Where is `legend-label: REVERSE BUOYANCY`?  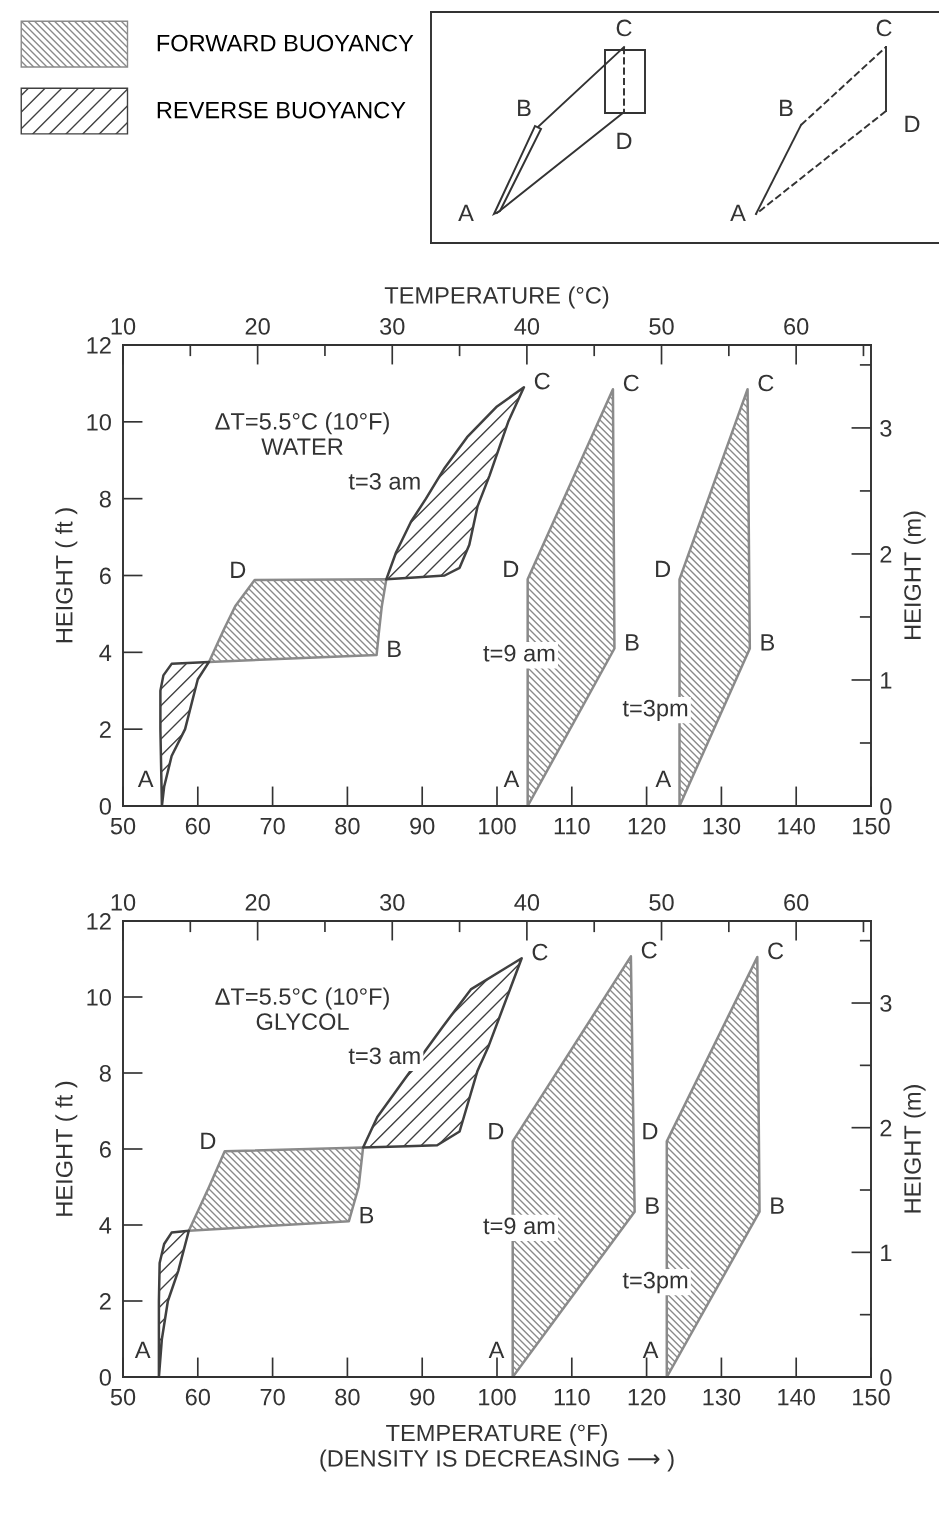
legend-label: REVERSE BUOYANCY is located at coordinates (281, 110).